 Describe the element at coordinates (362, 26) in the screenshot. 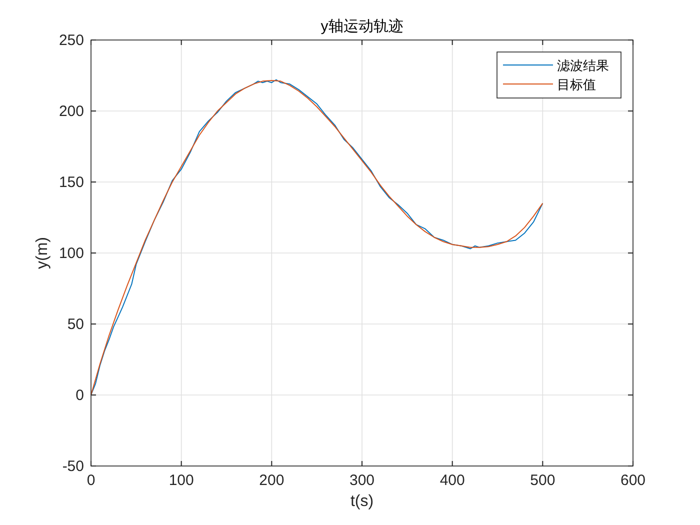

I see `chart-title: y轴运动轨迹` at that location.